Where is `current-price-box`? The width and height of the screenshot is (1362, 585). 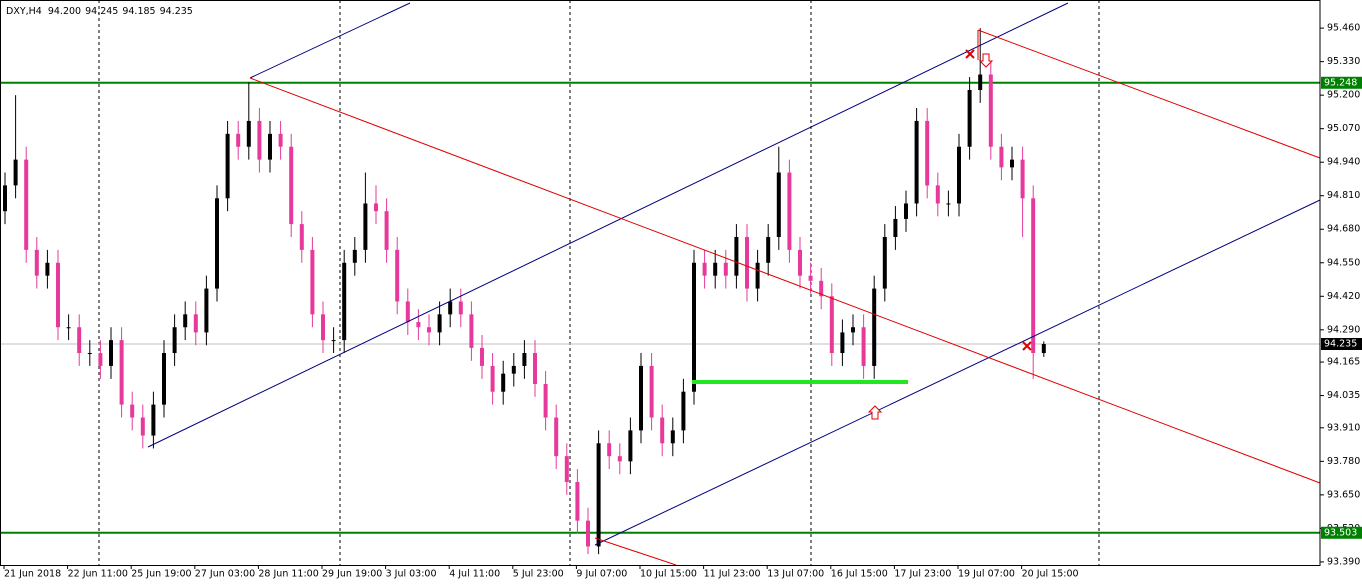
current-price-box is located at coordinates (1341, 344).